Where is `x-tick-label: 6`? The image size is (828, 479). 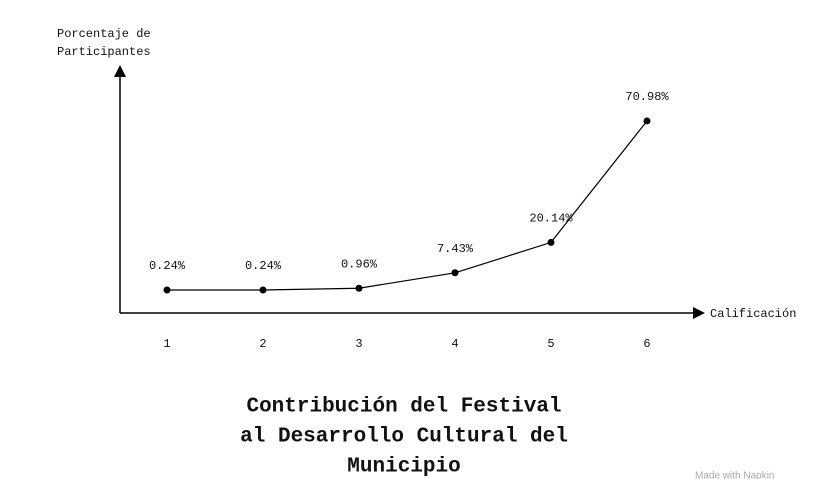 x-tick-label: 6 is located at coordinates (646, 344).